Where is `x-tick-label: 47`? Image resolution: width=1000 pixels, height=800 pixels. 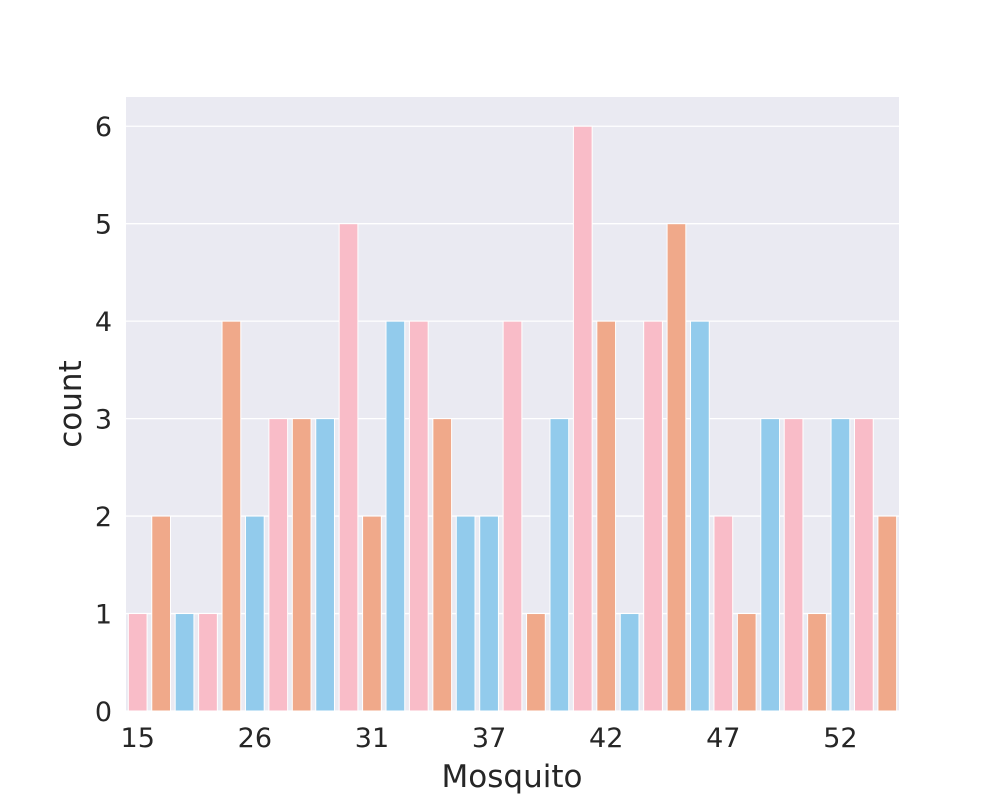
x-tick-label: 47 is located at coordinates (723, 738).